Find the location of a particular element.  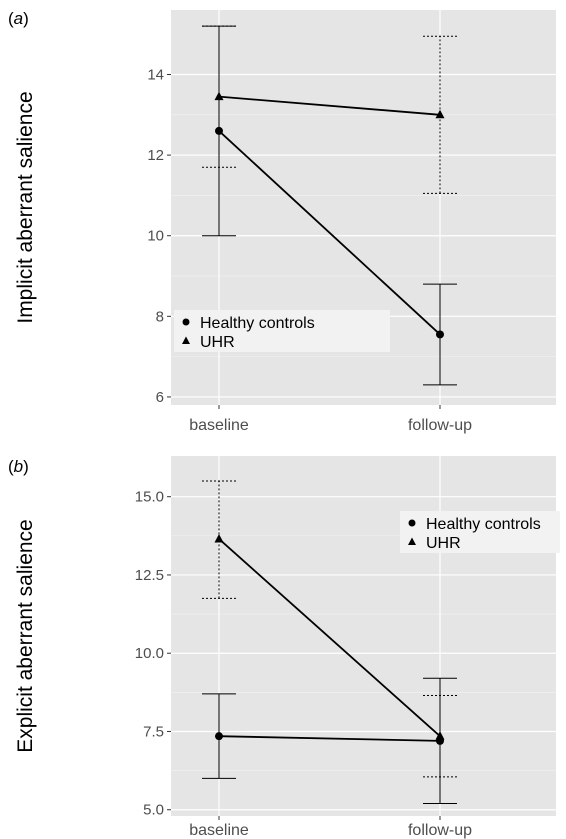

y-tick-label: 10 is located at coordinates (155, 236).